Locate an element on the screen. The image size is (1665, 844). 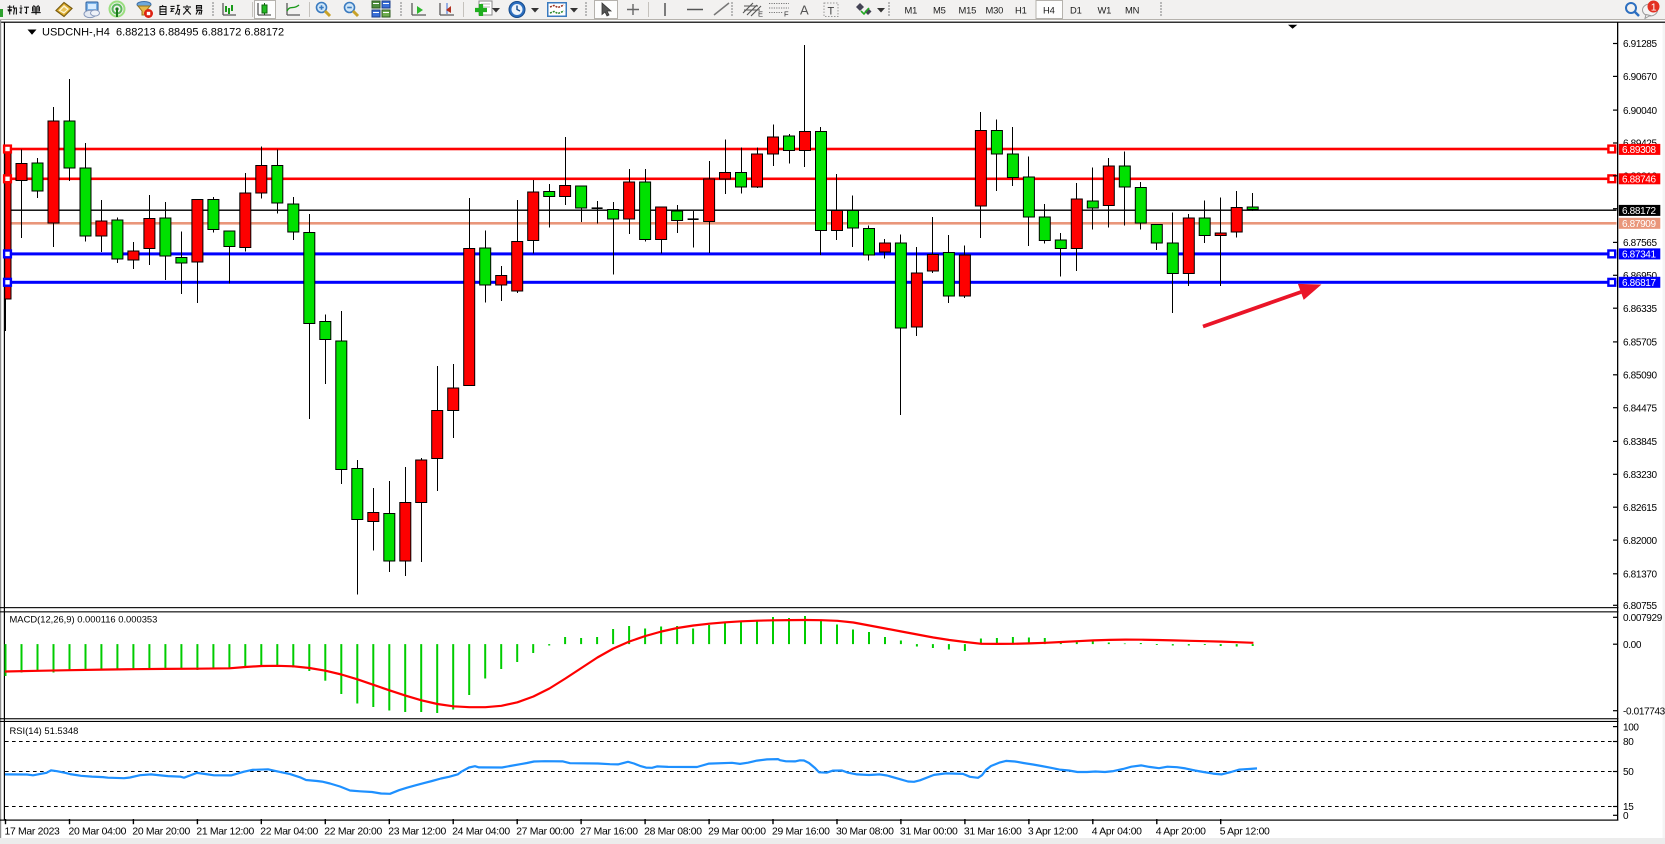
svg-text: 3 Apr 12:00 is located at coordinates (1053, 832).